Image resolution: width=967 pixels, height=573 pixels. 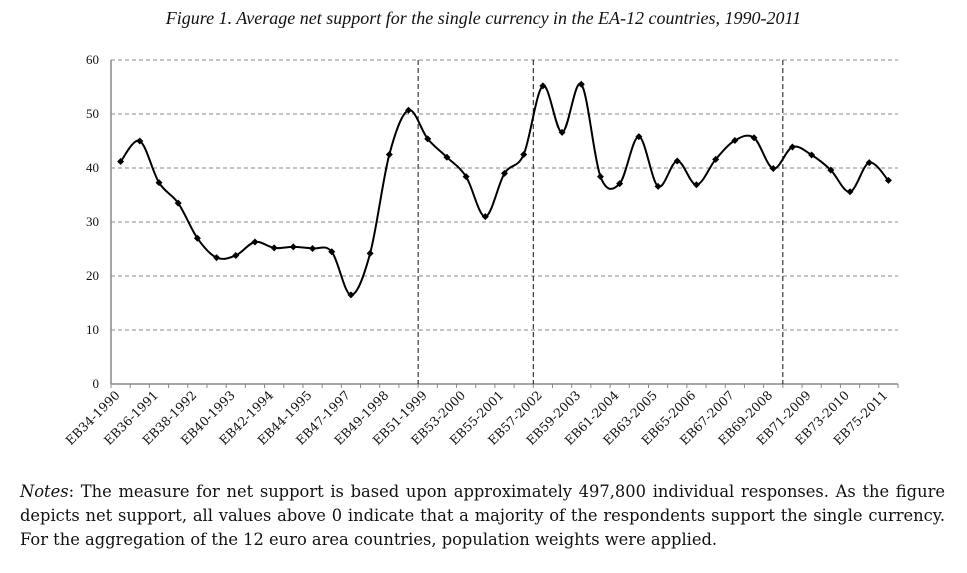 What do you see at coordinates (44, 491) in the screenshot?
I see `notes-label: Notes` at bounding box center [44, 491].